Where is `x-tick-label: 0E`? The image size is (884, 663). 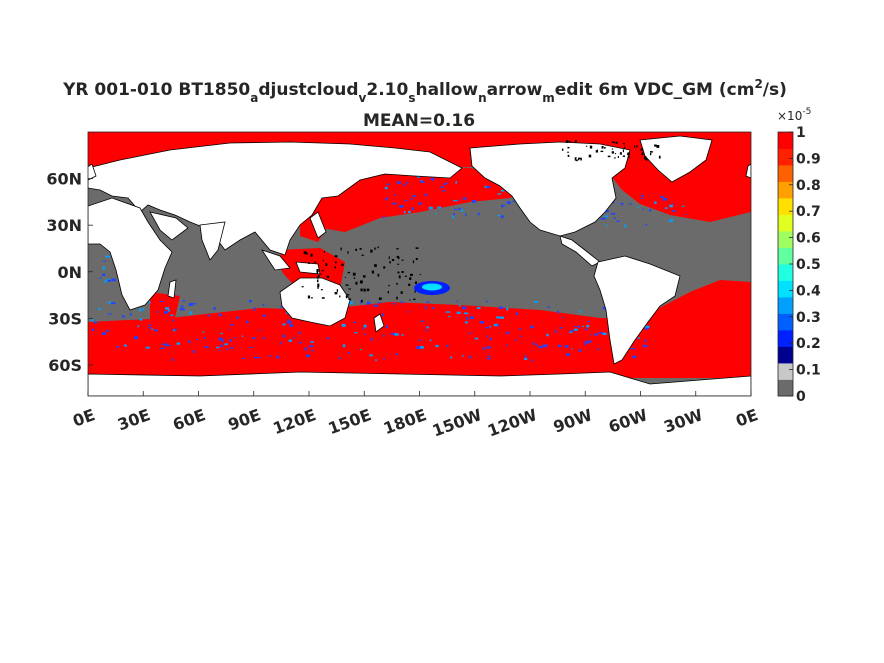
x-tick-label: 0E is located at coordinates (83, 417).